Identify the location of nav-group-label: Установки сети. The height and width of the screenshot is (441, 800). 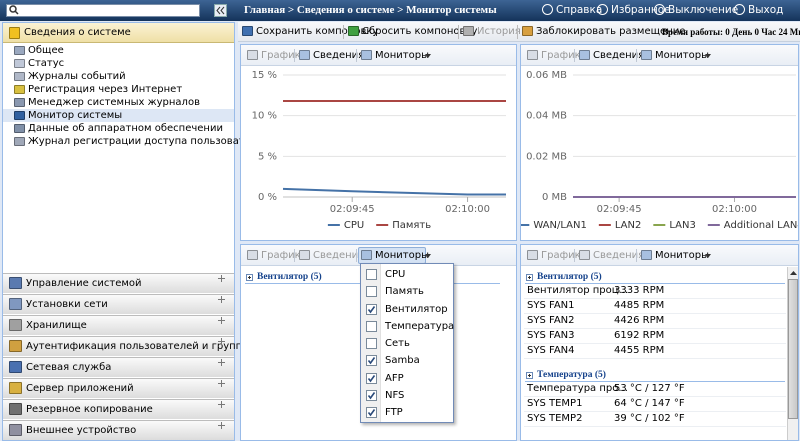
(67, 304).